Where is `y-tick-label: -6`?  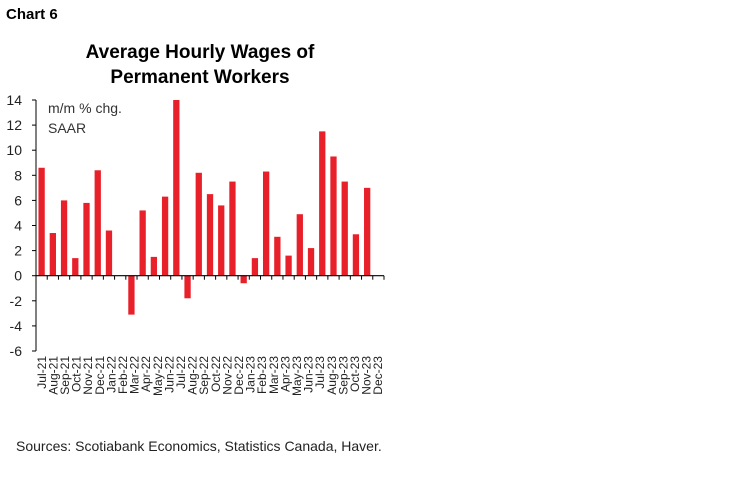 y-tick-label: -6 is located at coordinates (16, 351).